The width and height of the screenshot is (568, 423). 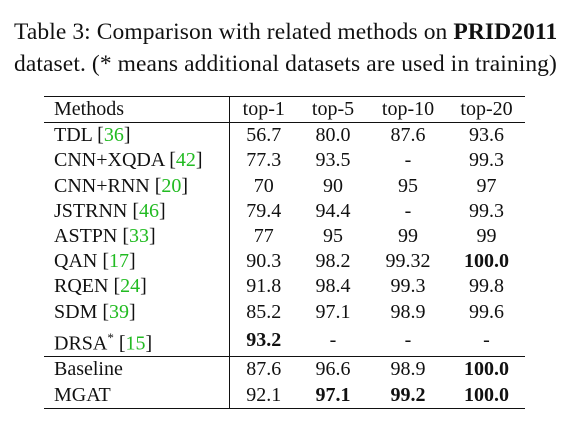 What do you see at coordinates (284, 161) in the screenshot?
I see `table-row: CNN+XQDA [42] 77.3 93.5 - 99.3` at bounding box center [284, 161].